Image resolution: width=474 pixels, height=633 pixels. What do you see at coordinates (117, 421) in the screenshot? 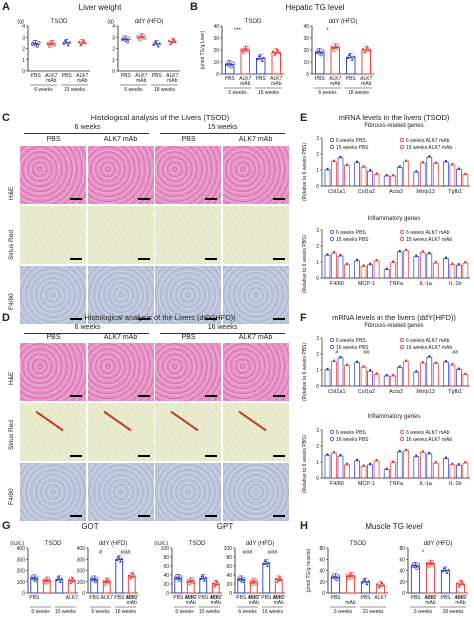
I see `fibrosis-streak` at bounding box center [117, 421].